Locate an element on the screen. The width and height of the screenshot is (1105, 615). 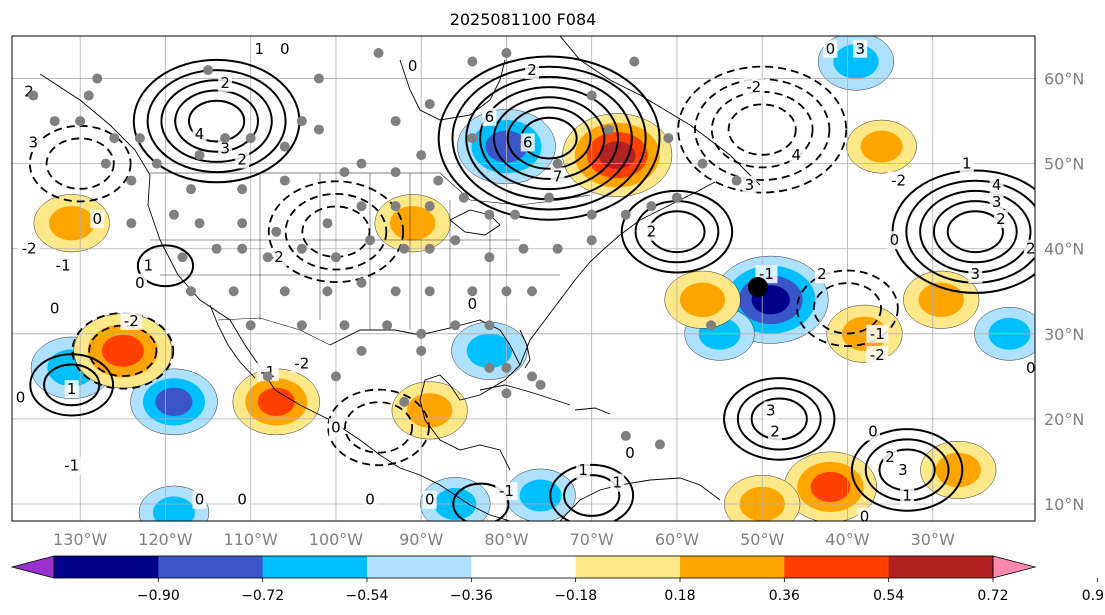
contour-label-27: 1 is located at coordinates (583, 470).